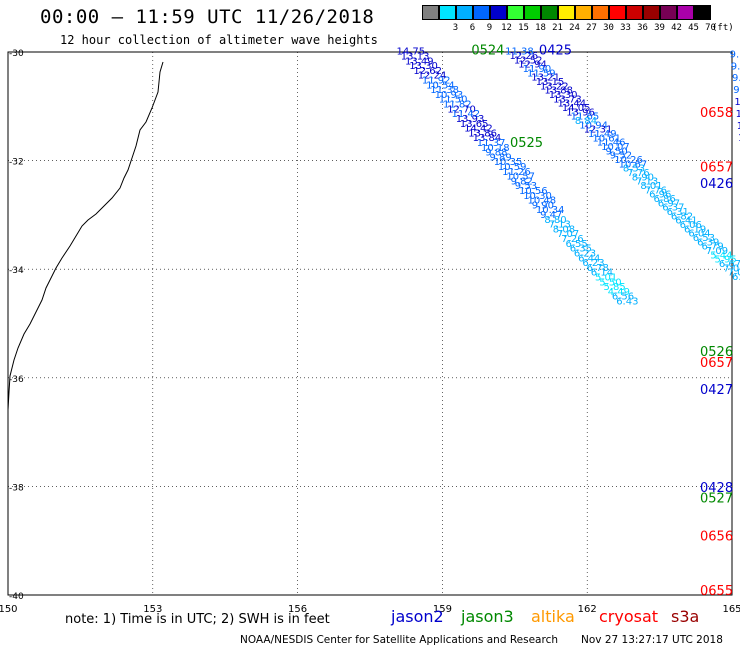 This screenshot has height=650, width=740. What do you see at coordinates (16, 488) in the screenshot?
I see `lat-tick-label: -38` at bounding box center [16, 488].